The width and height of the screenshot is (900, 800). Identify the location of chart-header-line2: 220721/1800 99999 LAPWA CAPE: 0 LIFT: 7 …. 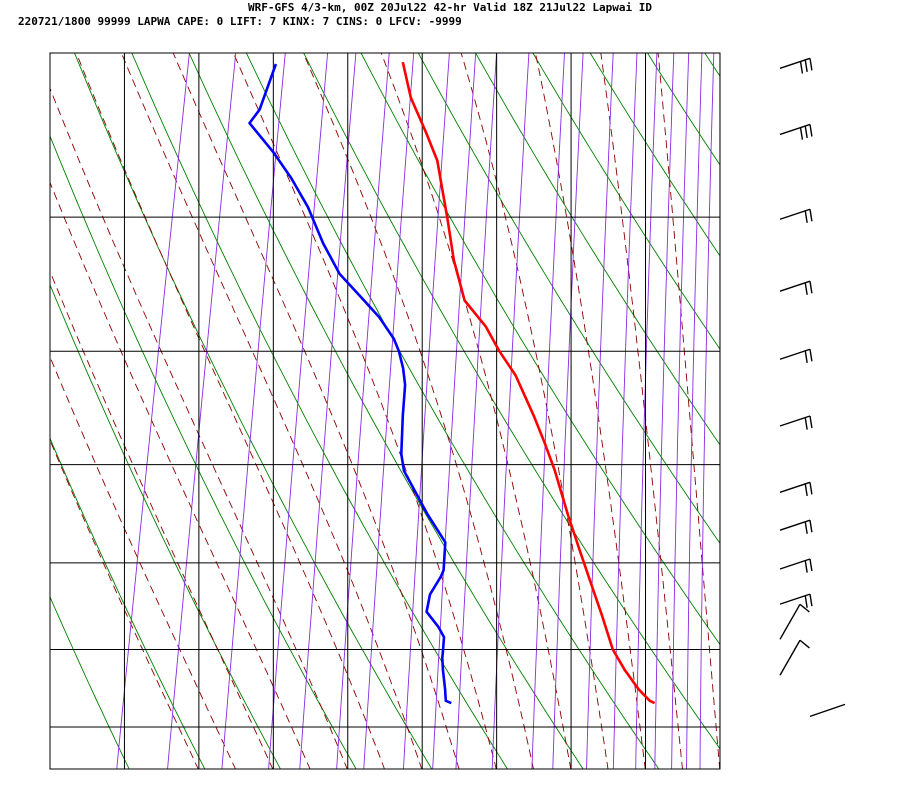
(240, 21).